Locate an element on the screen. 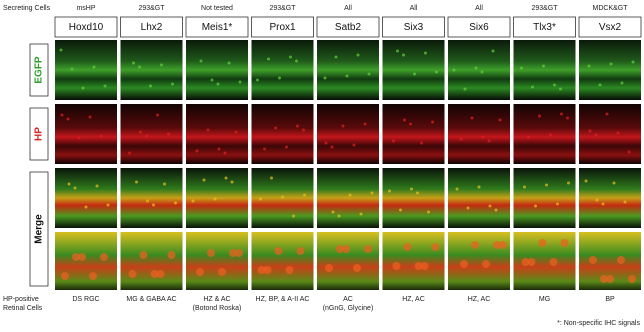 This screenshot has height=332, width=644. secreting-cell: MDCK&GT is located at coordinates (611, 8).